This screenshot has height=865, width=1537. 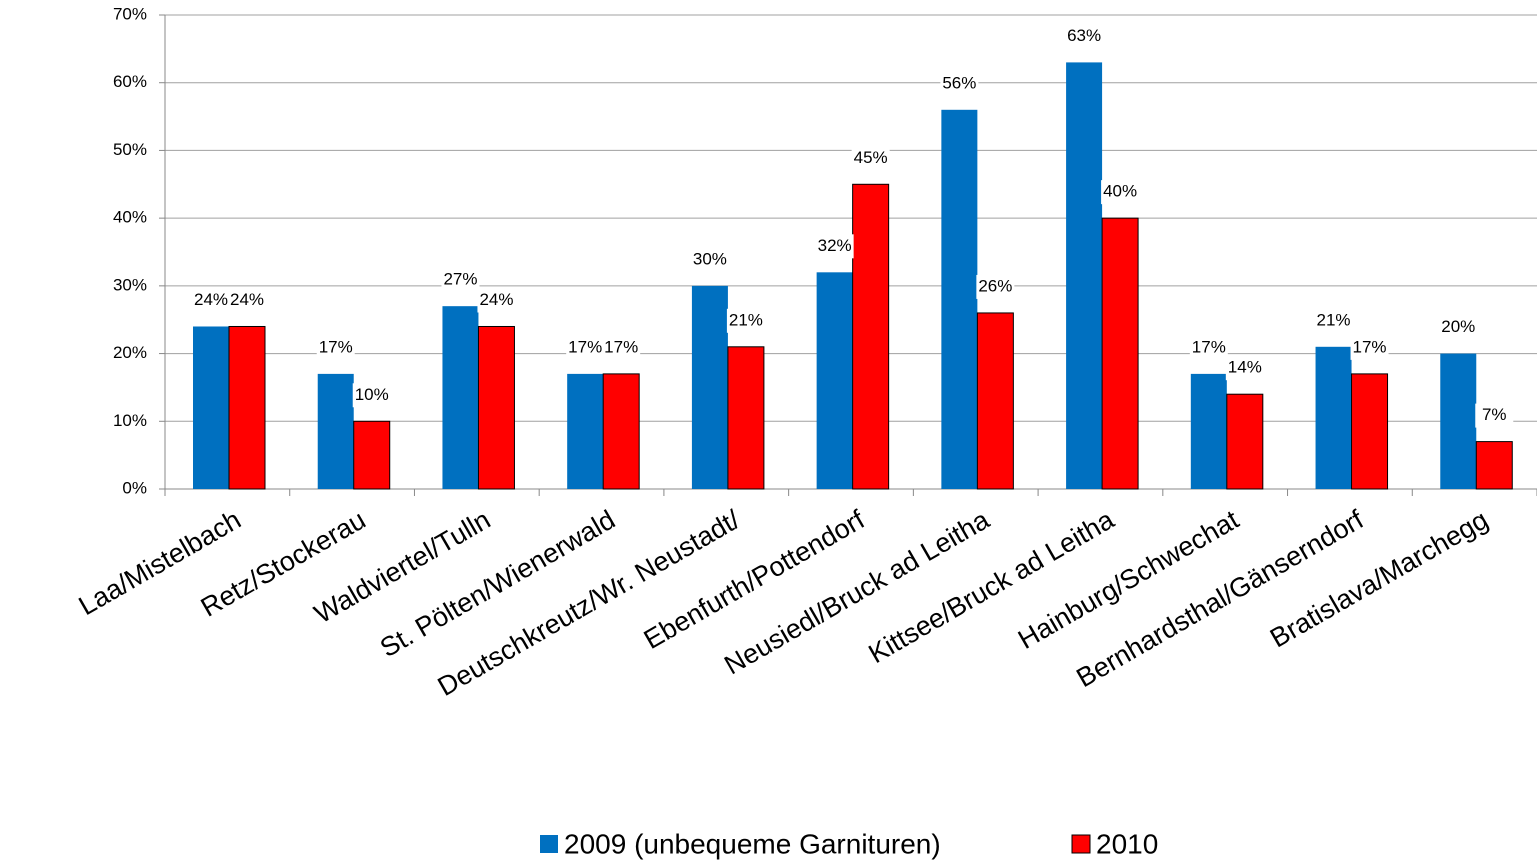 What do you see at coordinates (134, 487) in the screenshot?
I see `y-tick-label: 0%` at bounding box center [134, 487].